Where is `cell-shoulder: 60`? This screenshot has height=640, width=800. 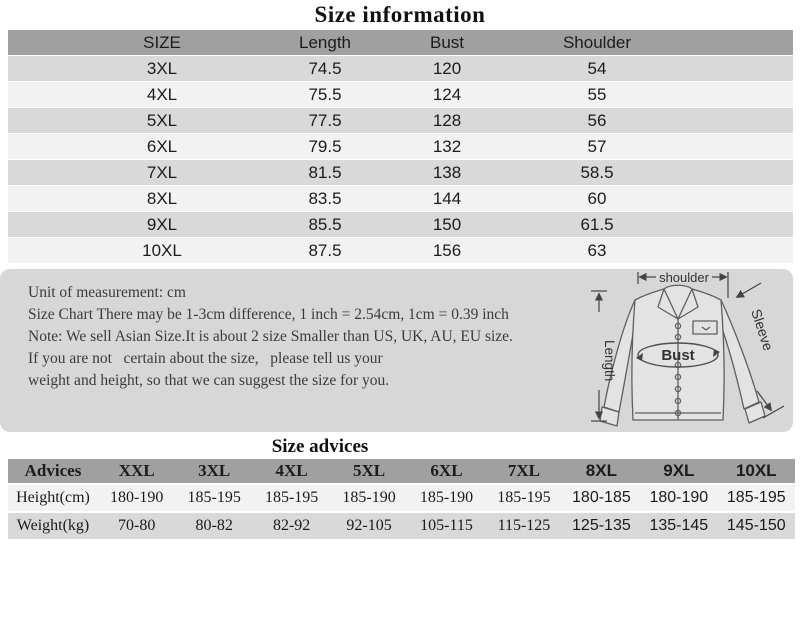
cell-shoulder: 60 is located at coordinates (597, 198).